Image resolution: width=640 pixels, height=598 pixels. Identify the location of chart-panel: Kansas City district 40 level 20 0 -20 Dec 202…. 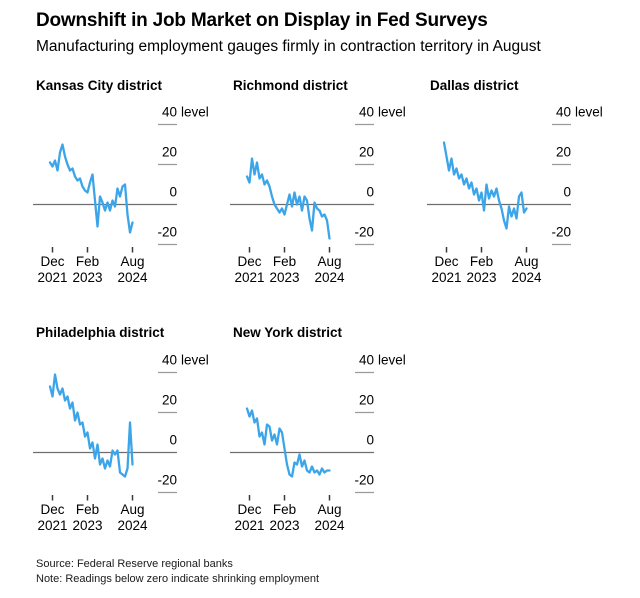
(128, 183).